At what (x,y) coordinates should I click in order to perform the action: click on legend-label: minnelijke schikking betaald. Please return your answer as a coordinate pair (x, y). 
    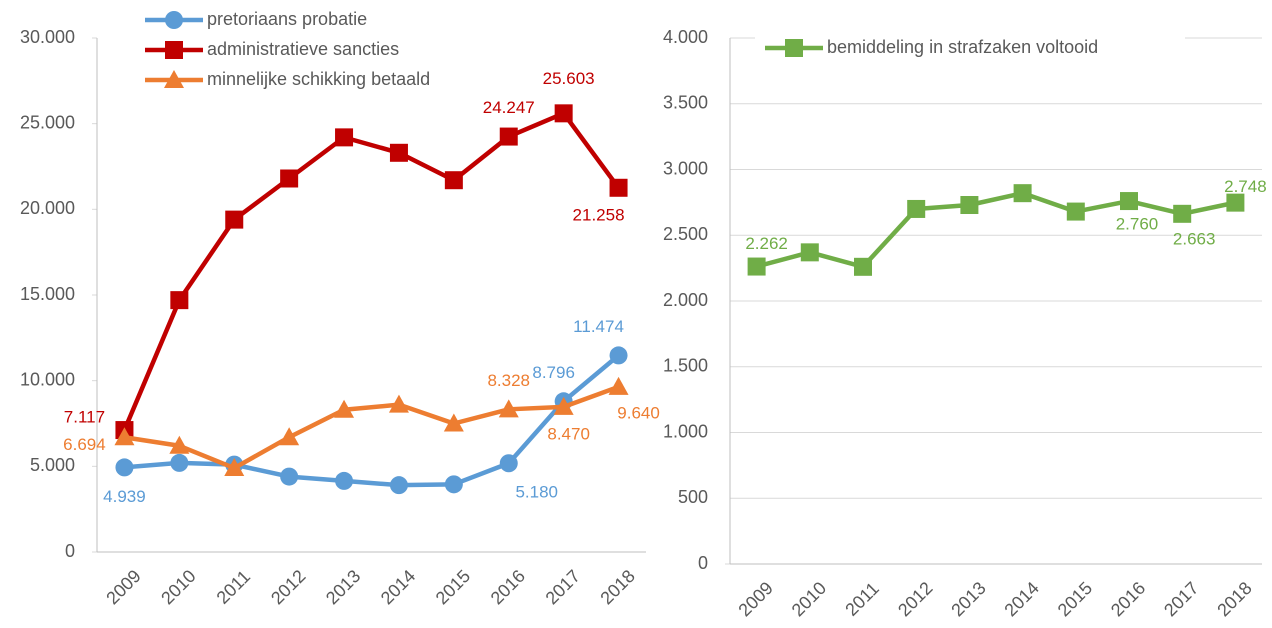
    Looking at the image, I should click on (318, 79).